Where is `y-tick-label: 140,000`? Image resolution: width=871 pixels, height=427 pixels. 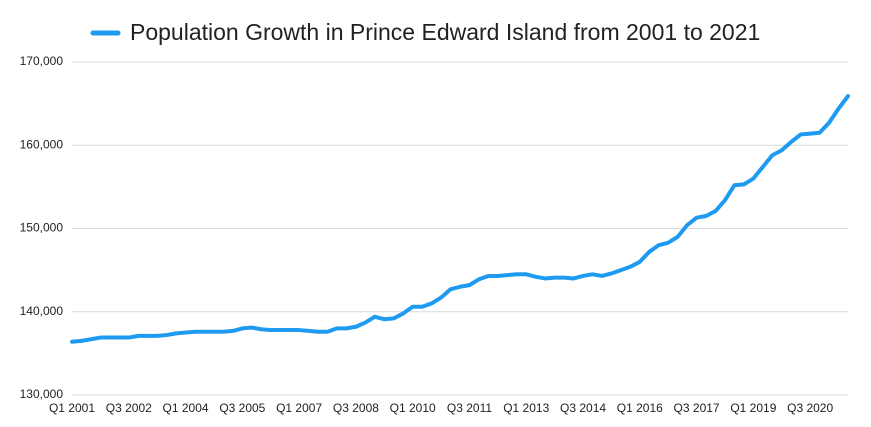
y-tick-label: 140,000 is located at coordinates (42, 311).